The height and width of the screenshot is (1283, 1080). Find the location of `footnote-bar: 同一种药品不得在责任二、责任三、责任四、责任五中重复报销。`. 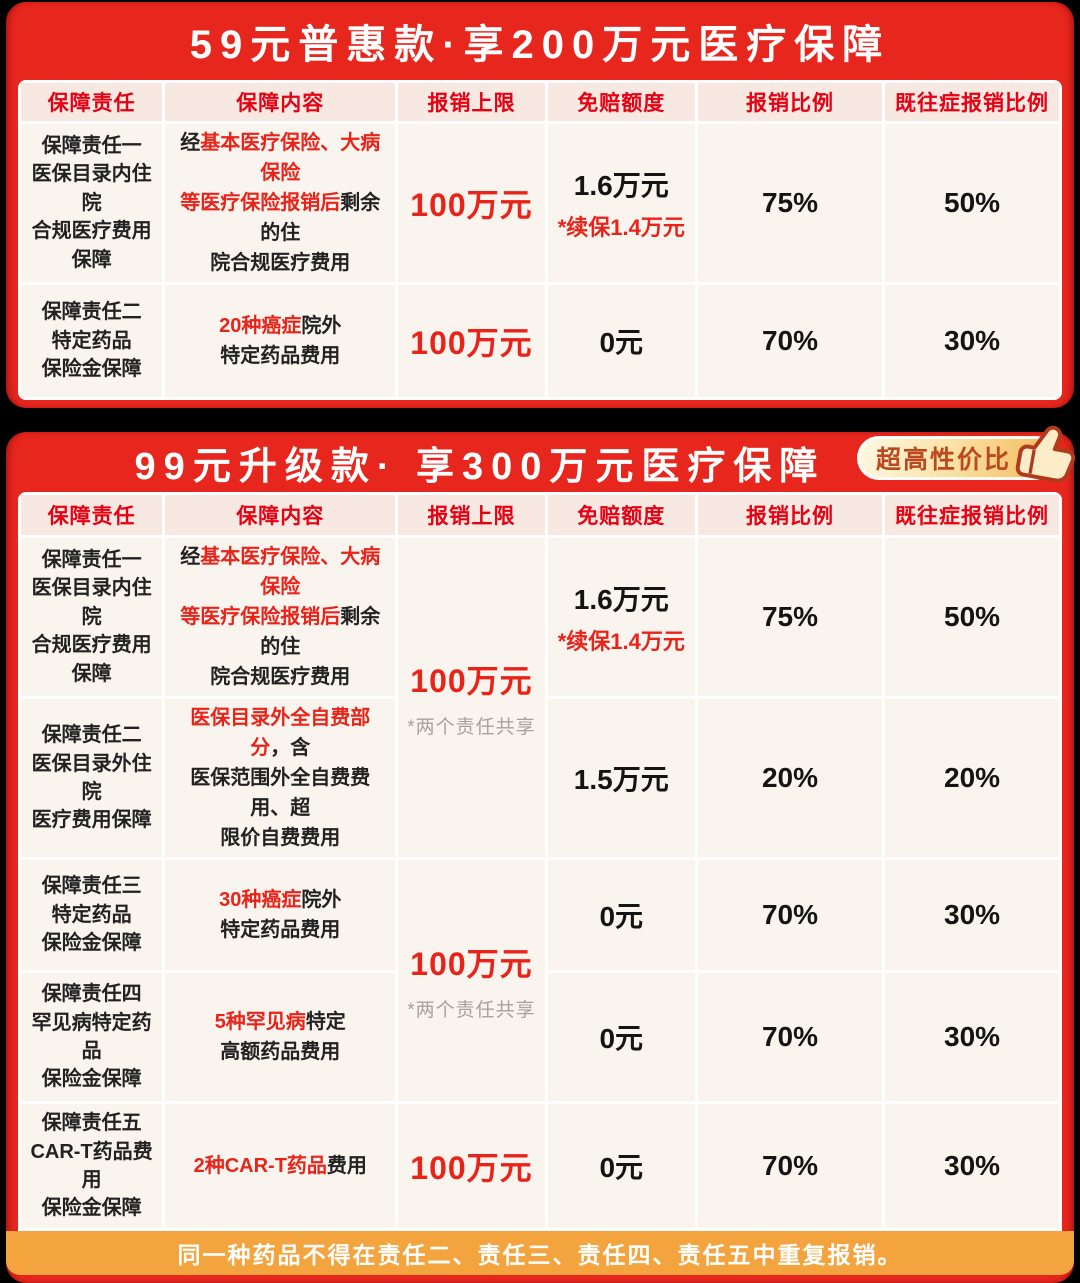

footnote-bar: 同一种药品不得在责任二、责任三、责任四、责任五中重复报销。 is located at coordinates (540, 1253).